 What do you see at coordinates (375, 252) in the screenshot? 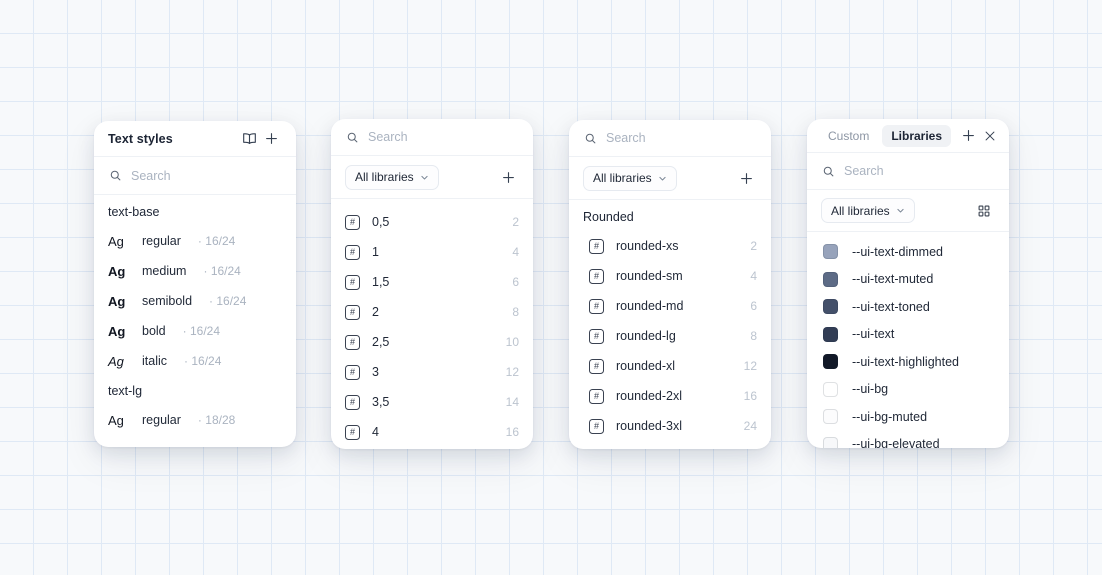
I see `token-name: 1` at bounding box center [375, 252].